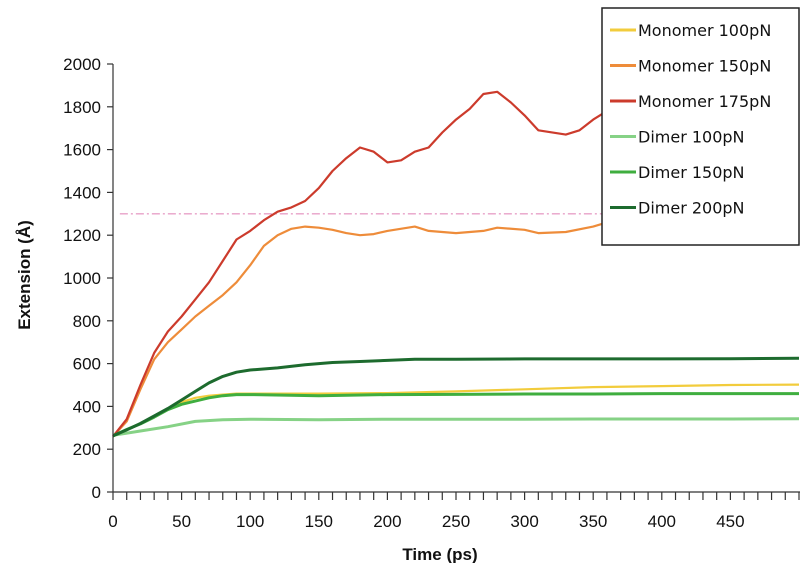  Describe the element at coordinates (82, 64) in the screenshot. I see `y-tick-label: 2000` at that location.